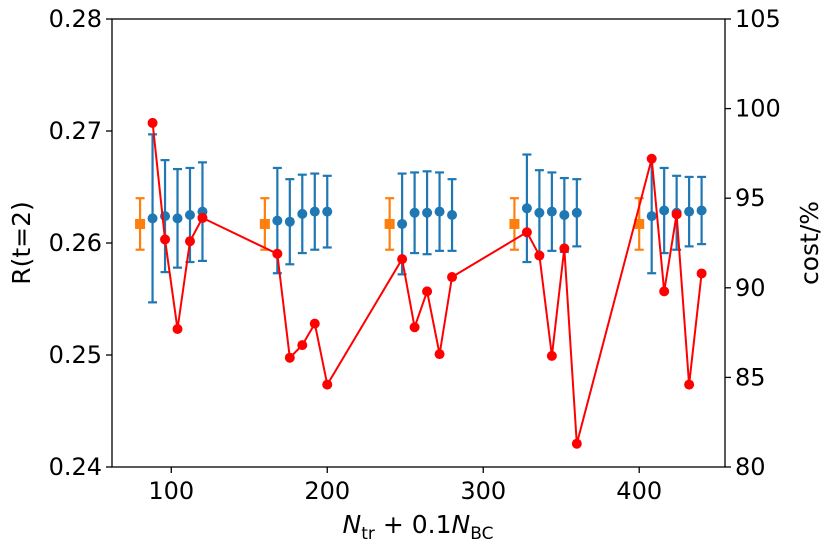 The width and height of the screenshot is (831, 547). What do you see at coordinates (461, 524) in the screenshot?
I see `x-label-base-2: N` at bounding box center [461, 524].